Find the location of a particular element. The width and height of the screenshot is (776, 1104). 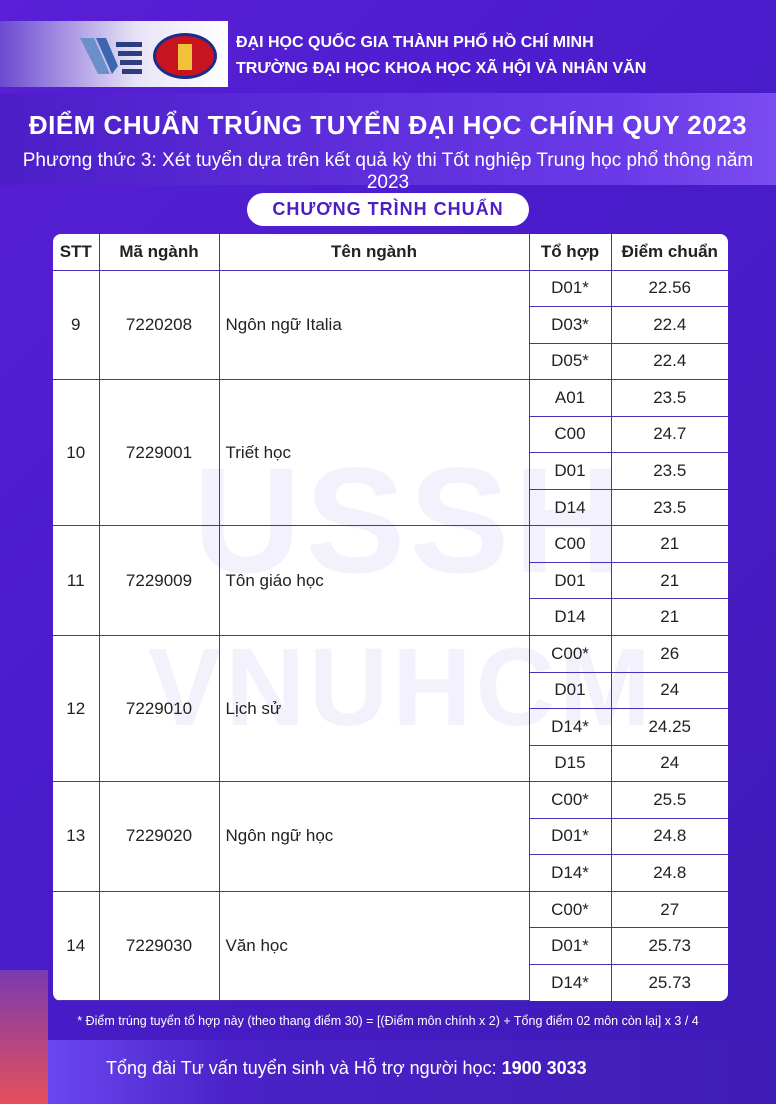

table-row: D03* 22.4 is located at coordinates (390, 325).